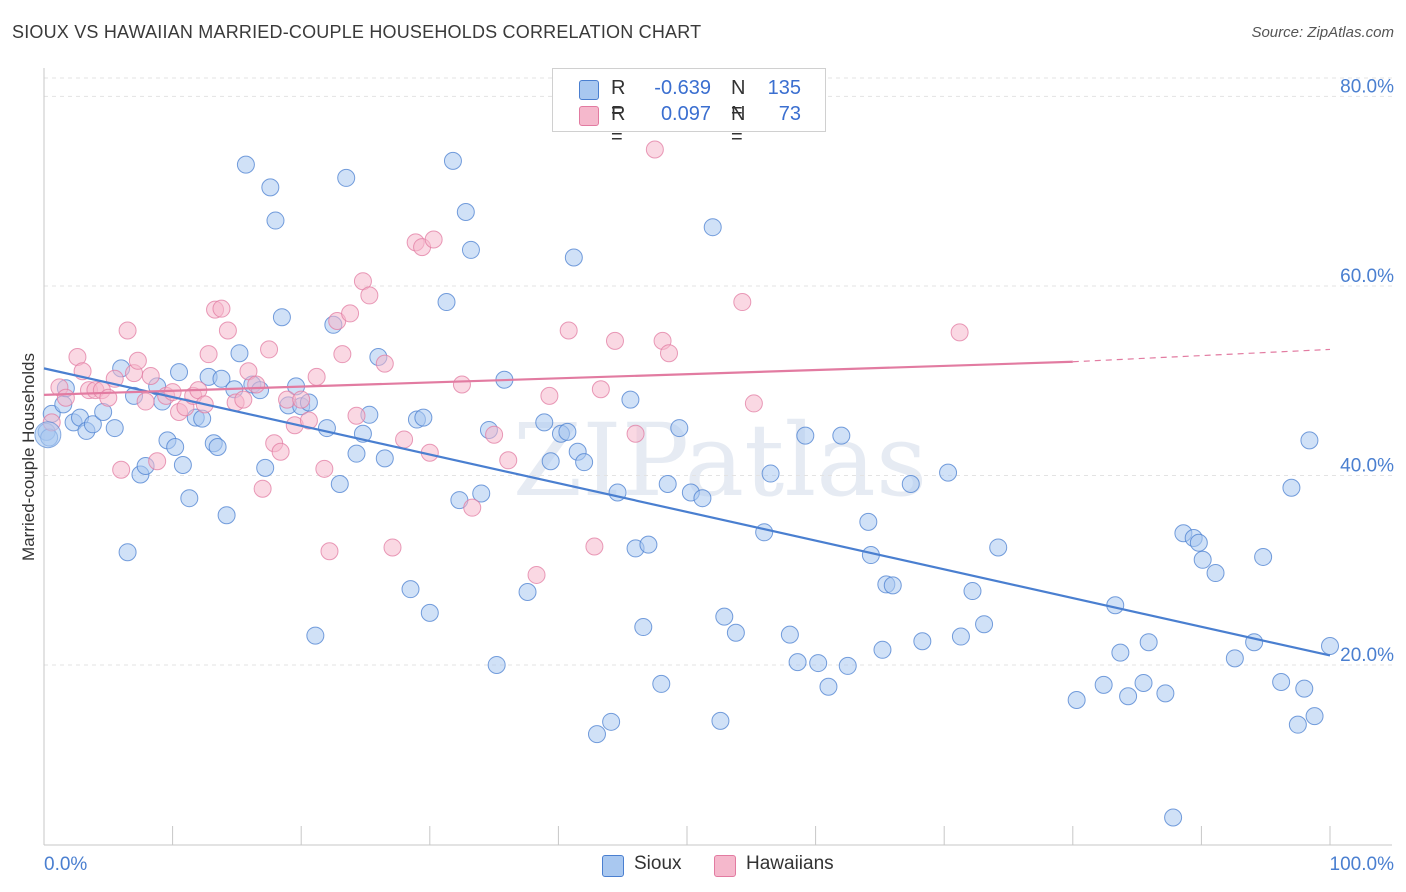 This screenshot has width=1406, height=892. I want to click on watermark-text: ZIPatlas, so click(720, 460).